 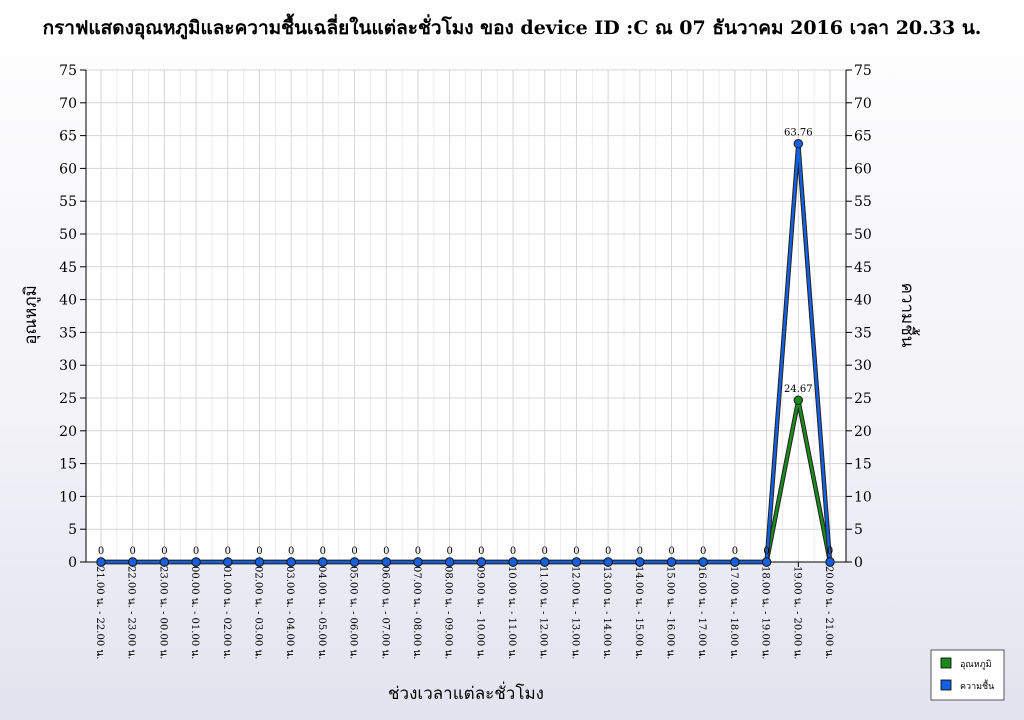 I want to click on x-tick-label: 06.00 น. - 07.00 น., so click(x=384, y=612).